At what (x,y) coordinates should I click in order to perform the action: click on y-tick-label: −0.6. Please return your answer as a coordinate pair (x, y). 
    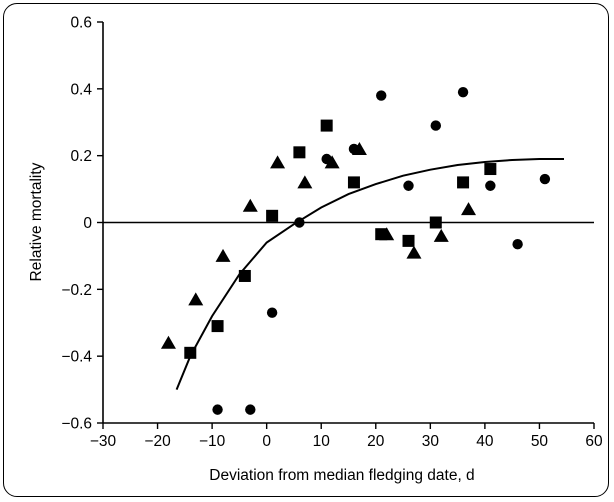
    Looking at the image, I should click on (76, 424).